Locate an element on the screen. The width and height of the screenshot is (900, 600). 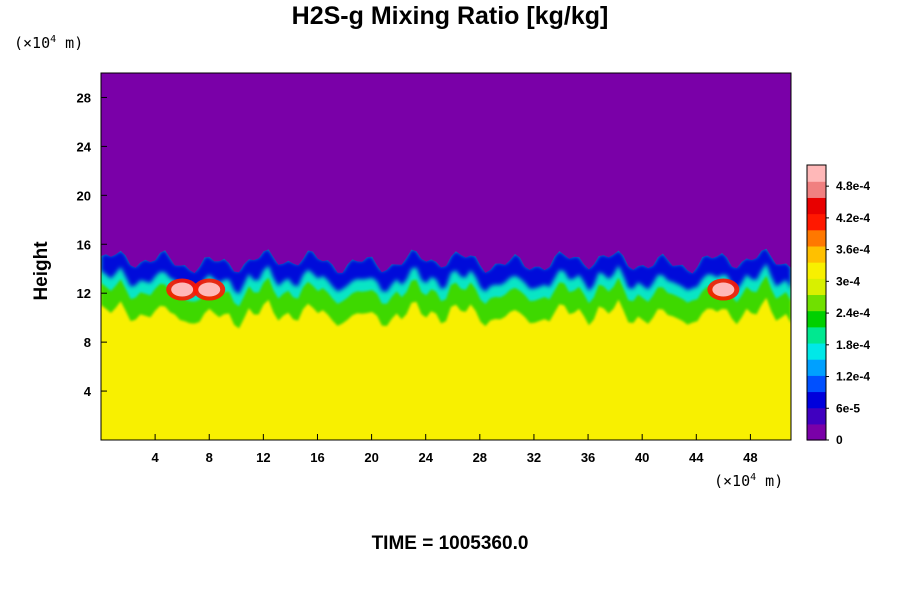
x-tick-label: 48 is located at coordinates (750, 457).